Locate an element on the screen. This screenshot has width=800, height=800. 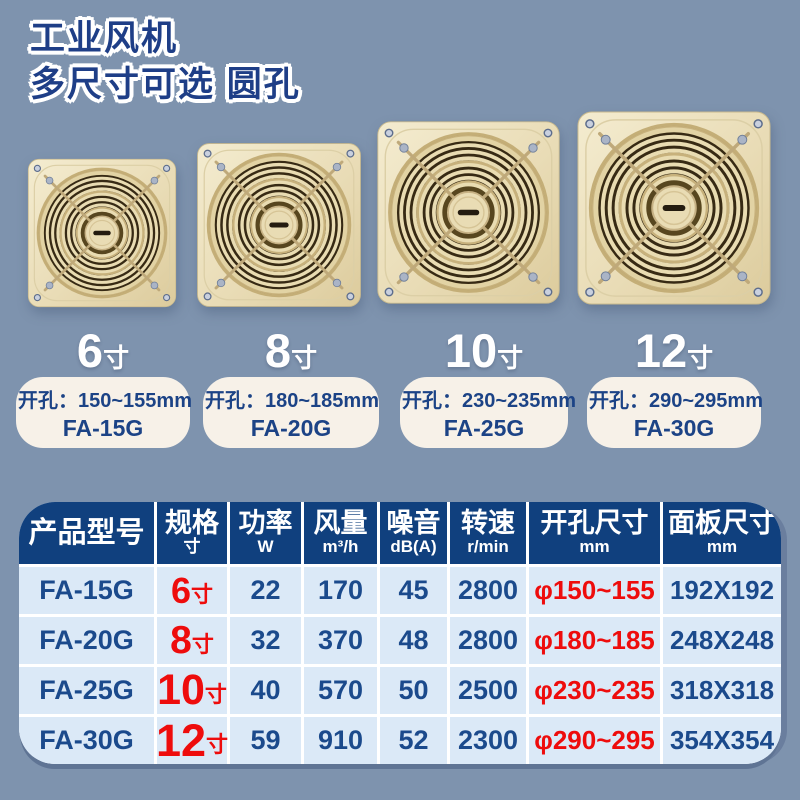
cell-airflow: 370 is located at coordinates (340, 640).